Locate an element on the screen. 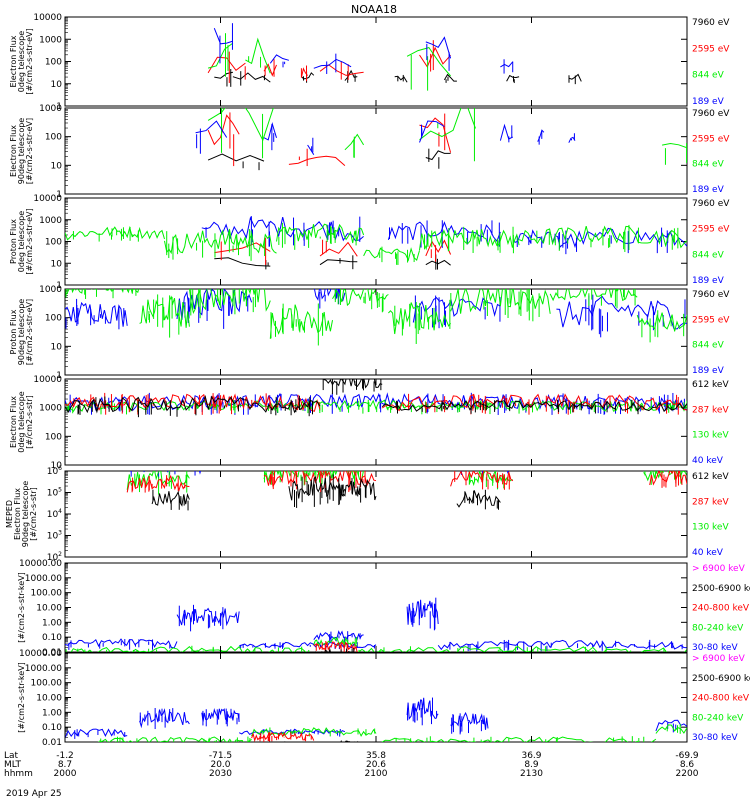 This screenshot has width=750, height=800. footer-value: 36.9 is located at coordinates (531, 756).